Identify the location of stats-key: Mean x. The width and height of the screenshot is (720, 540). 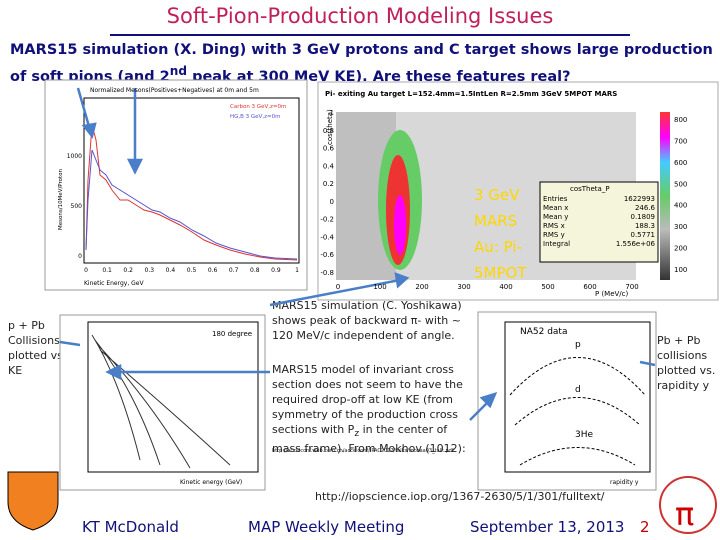
(555, 208).